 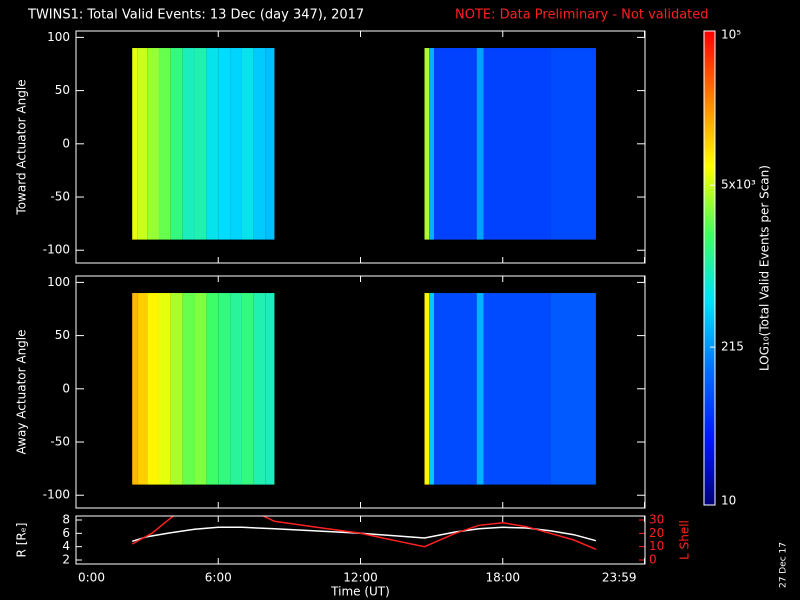 I want to click on y-tick-label: 4, so click(x=66, y=546).